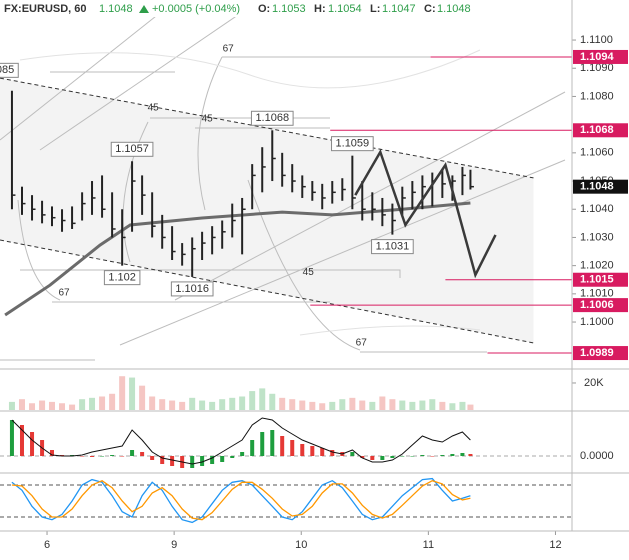  Describe the element at coordinates (597, 266) in the screenshot. I see `y-tick-label: 1.1020` at that location.